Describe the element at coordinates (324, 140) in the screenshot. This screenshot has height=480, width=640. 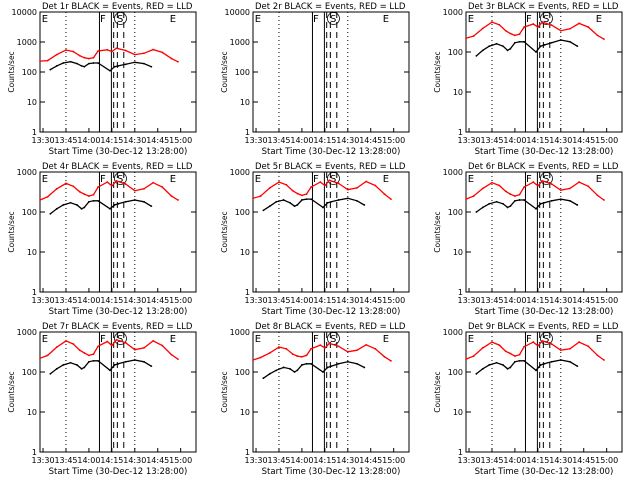
I see `x-tick-label: 14:15` at that location.